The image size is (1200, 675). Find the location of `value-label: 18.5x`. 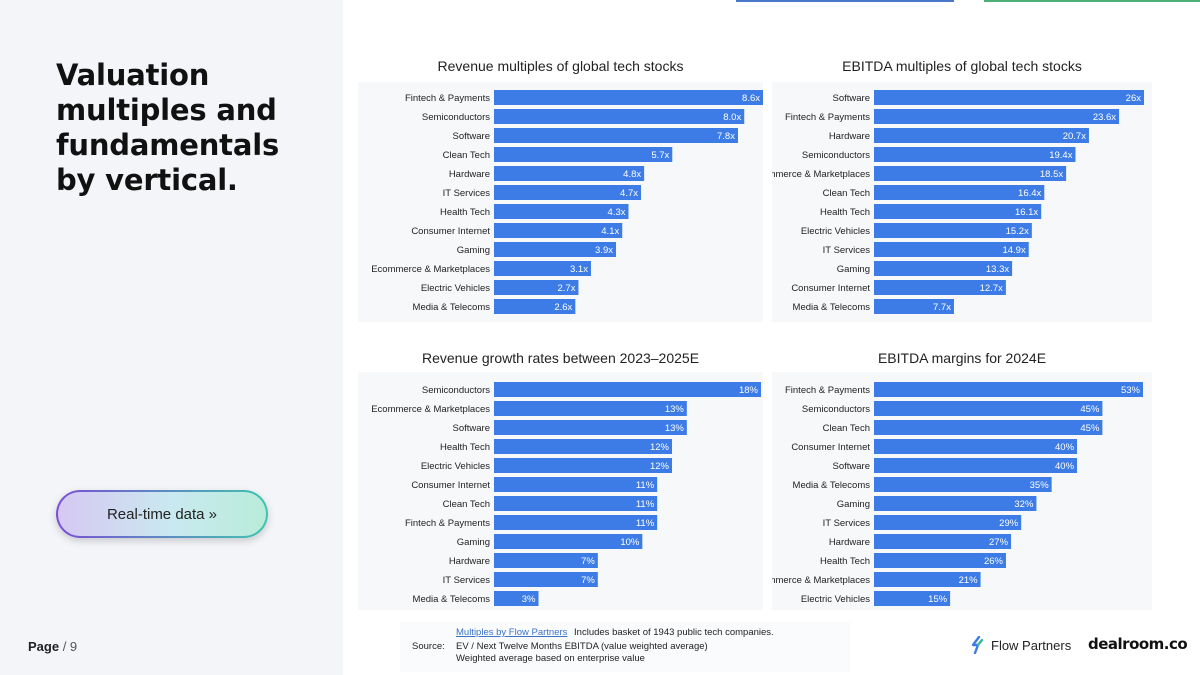

value-label: 18.5x is located at coordinates (1051, 174).